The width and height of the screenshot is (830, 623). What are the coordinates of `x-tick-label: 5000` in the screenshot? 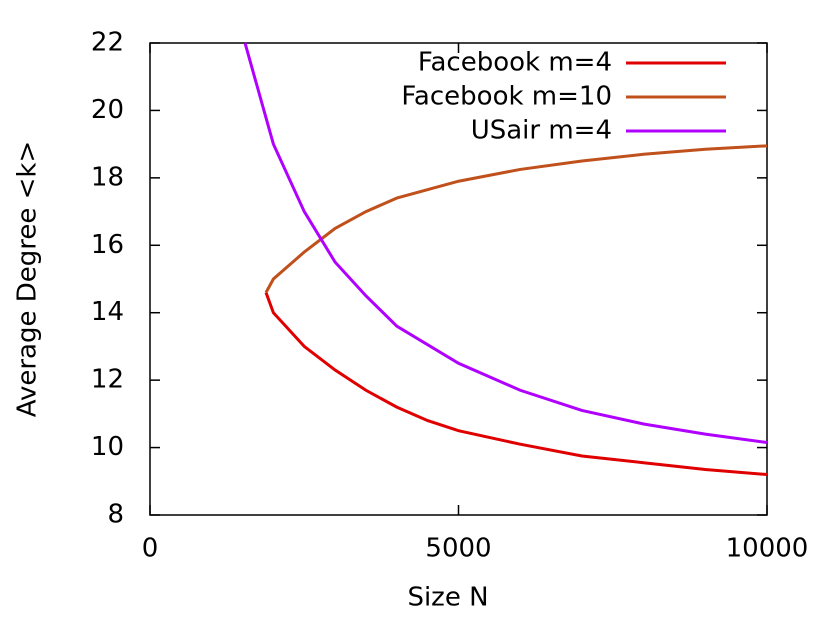 It's located at (458, 549).